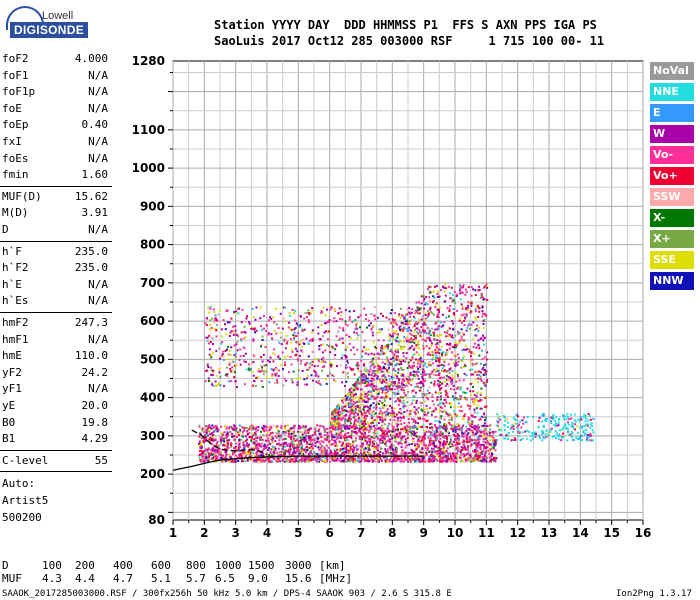 The height and width of the screenshot is (600, 700). Describe the element at coordinates (15, 58) in the screenshot. I see `param-label: foF2` at that location.